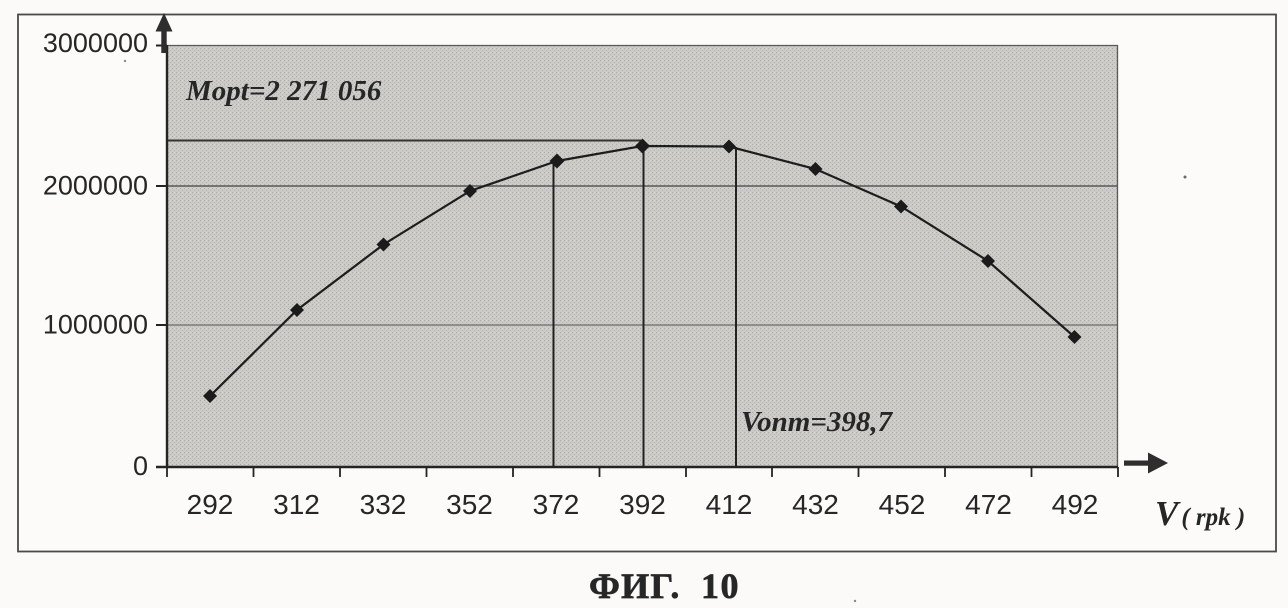 This screenshot has height=608, width=1288. I want to click on svg-text: Vonm=398,7, so click(817, 422).